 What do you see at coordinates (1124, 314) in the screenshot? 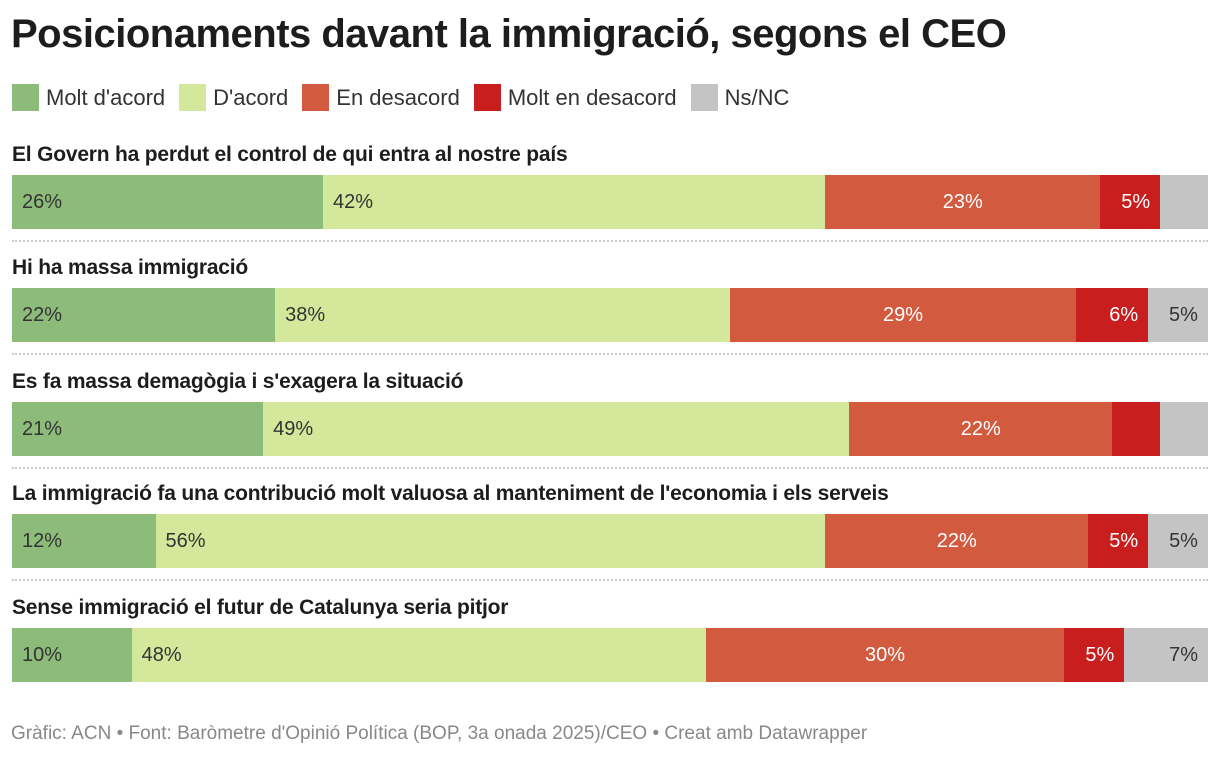
I see `data-label: 6%` at bounding box center [1124, 314].